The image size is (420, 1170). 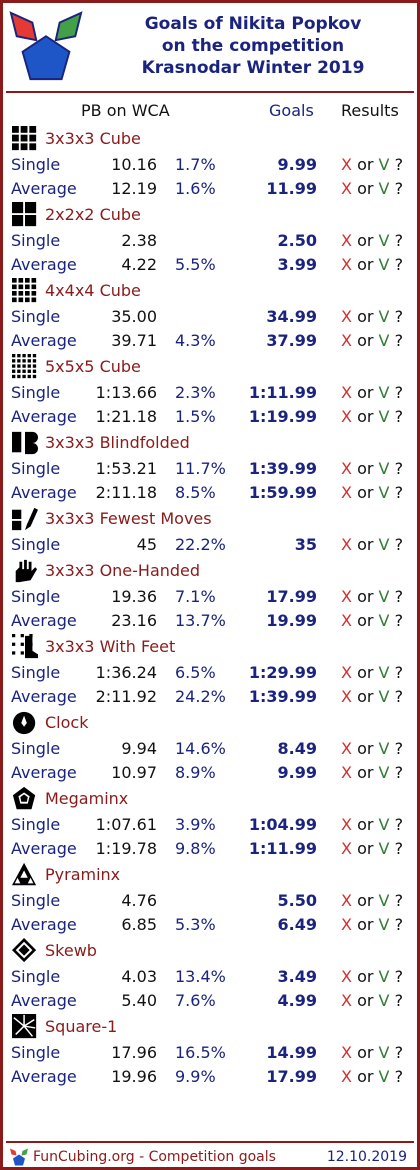 What do you see at coordinates (210, 951) in the screenshot?
I see `event-header: Skewb` at bounding box center [210, 951].